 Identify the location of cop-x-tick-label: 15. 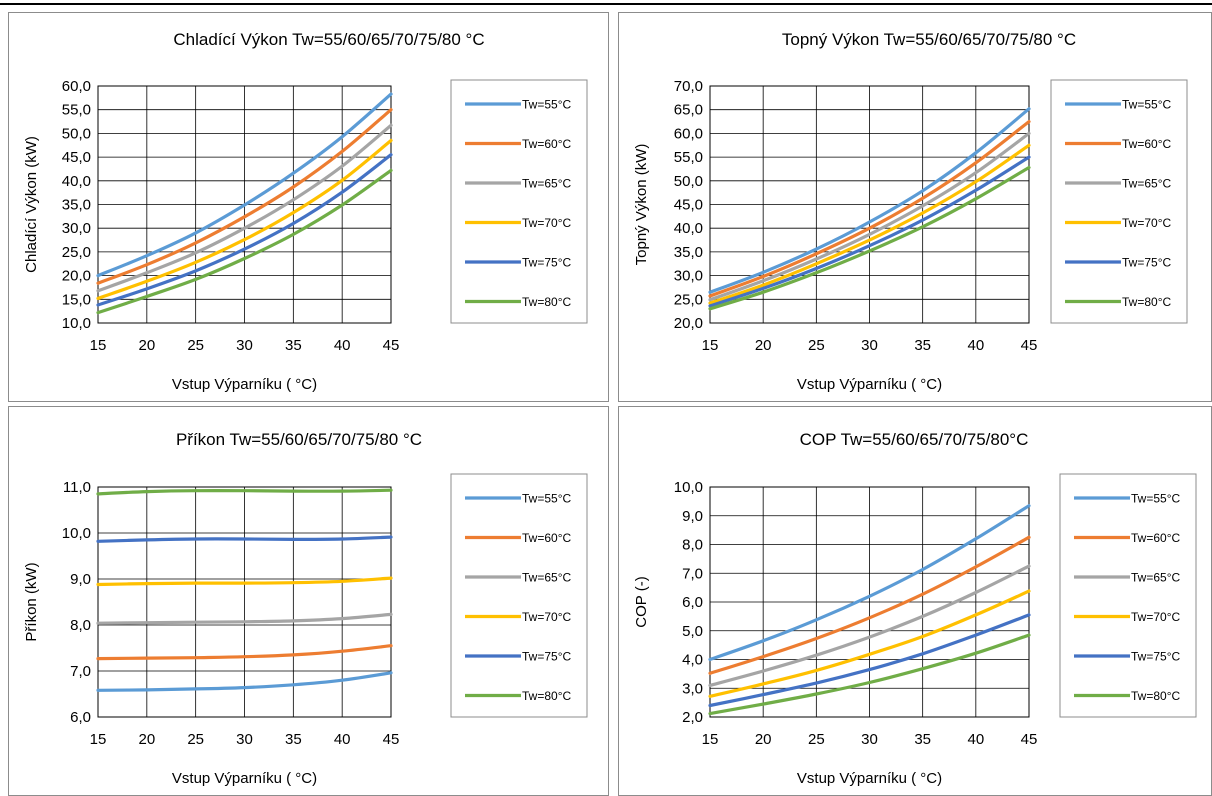
(710, 739).